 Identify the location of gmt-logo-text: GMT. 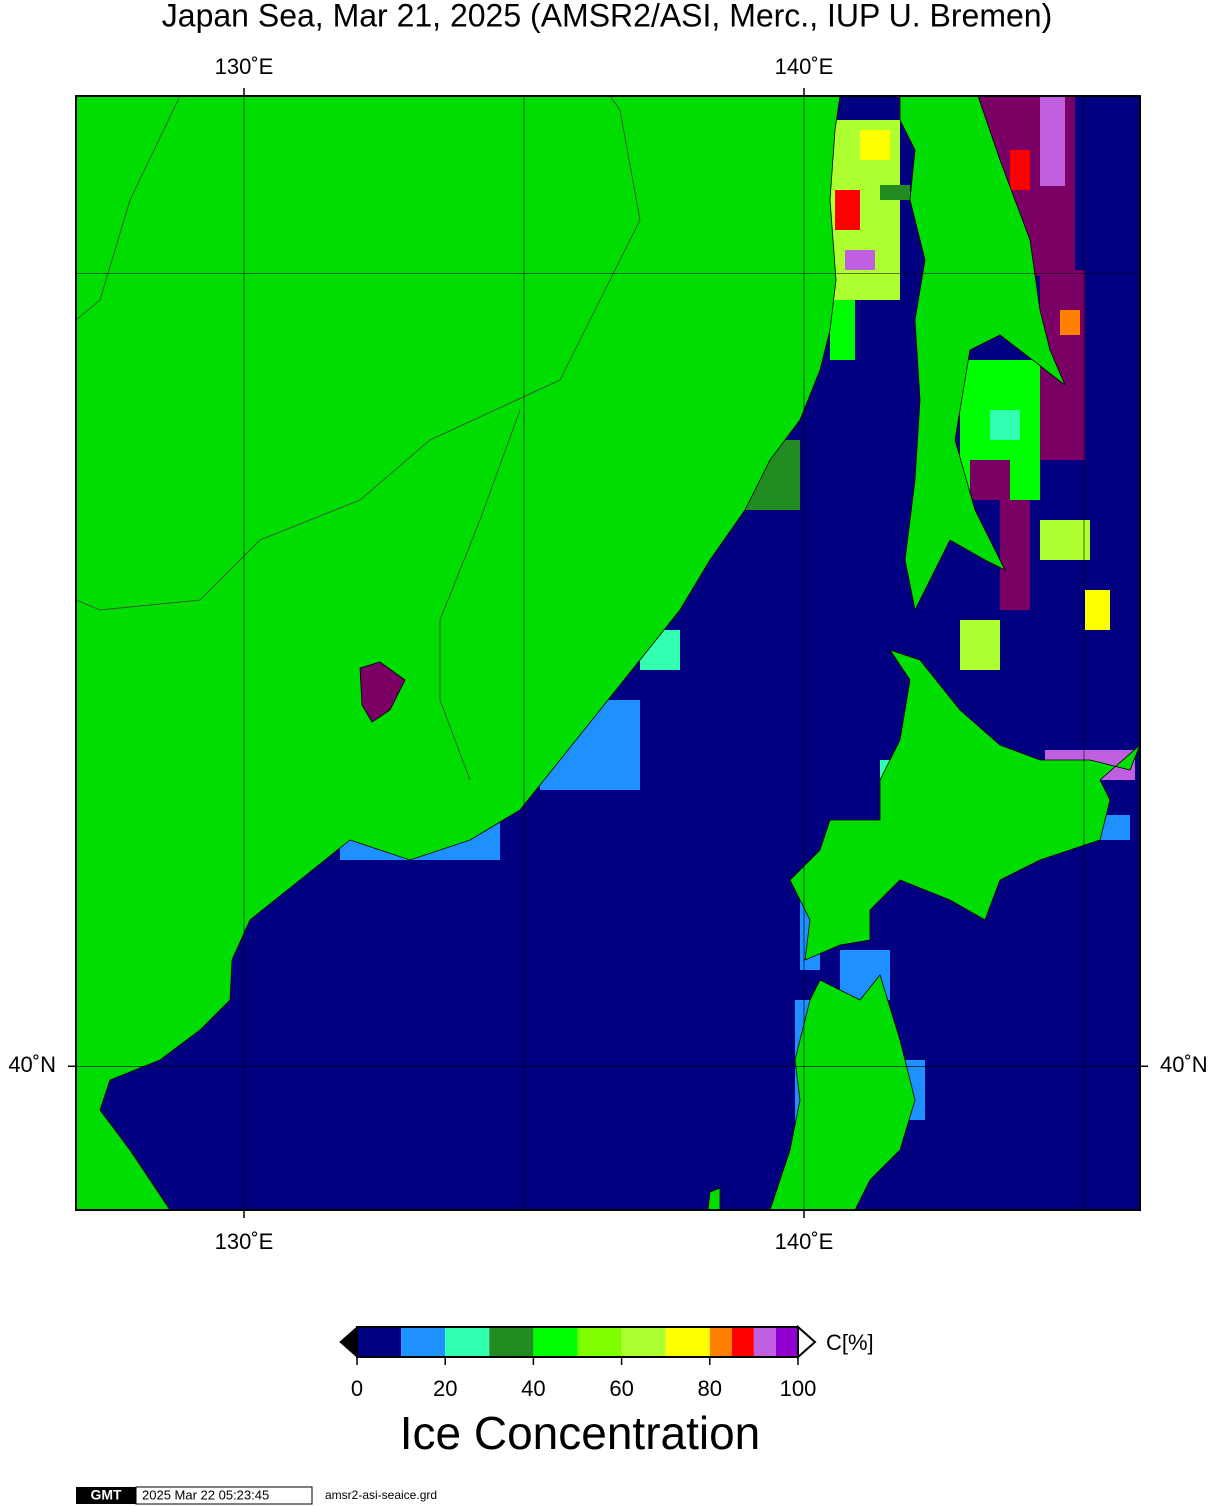
(106, 1495).